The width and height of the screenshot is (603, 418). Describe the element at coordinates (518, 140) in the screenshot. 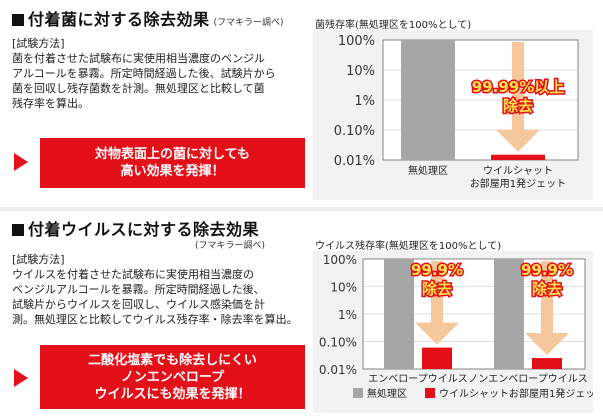

I see `reduction-arrow-head` at that location.